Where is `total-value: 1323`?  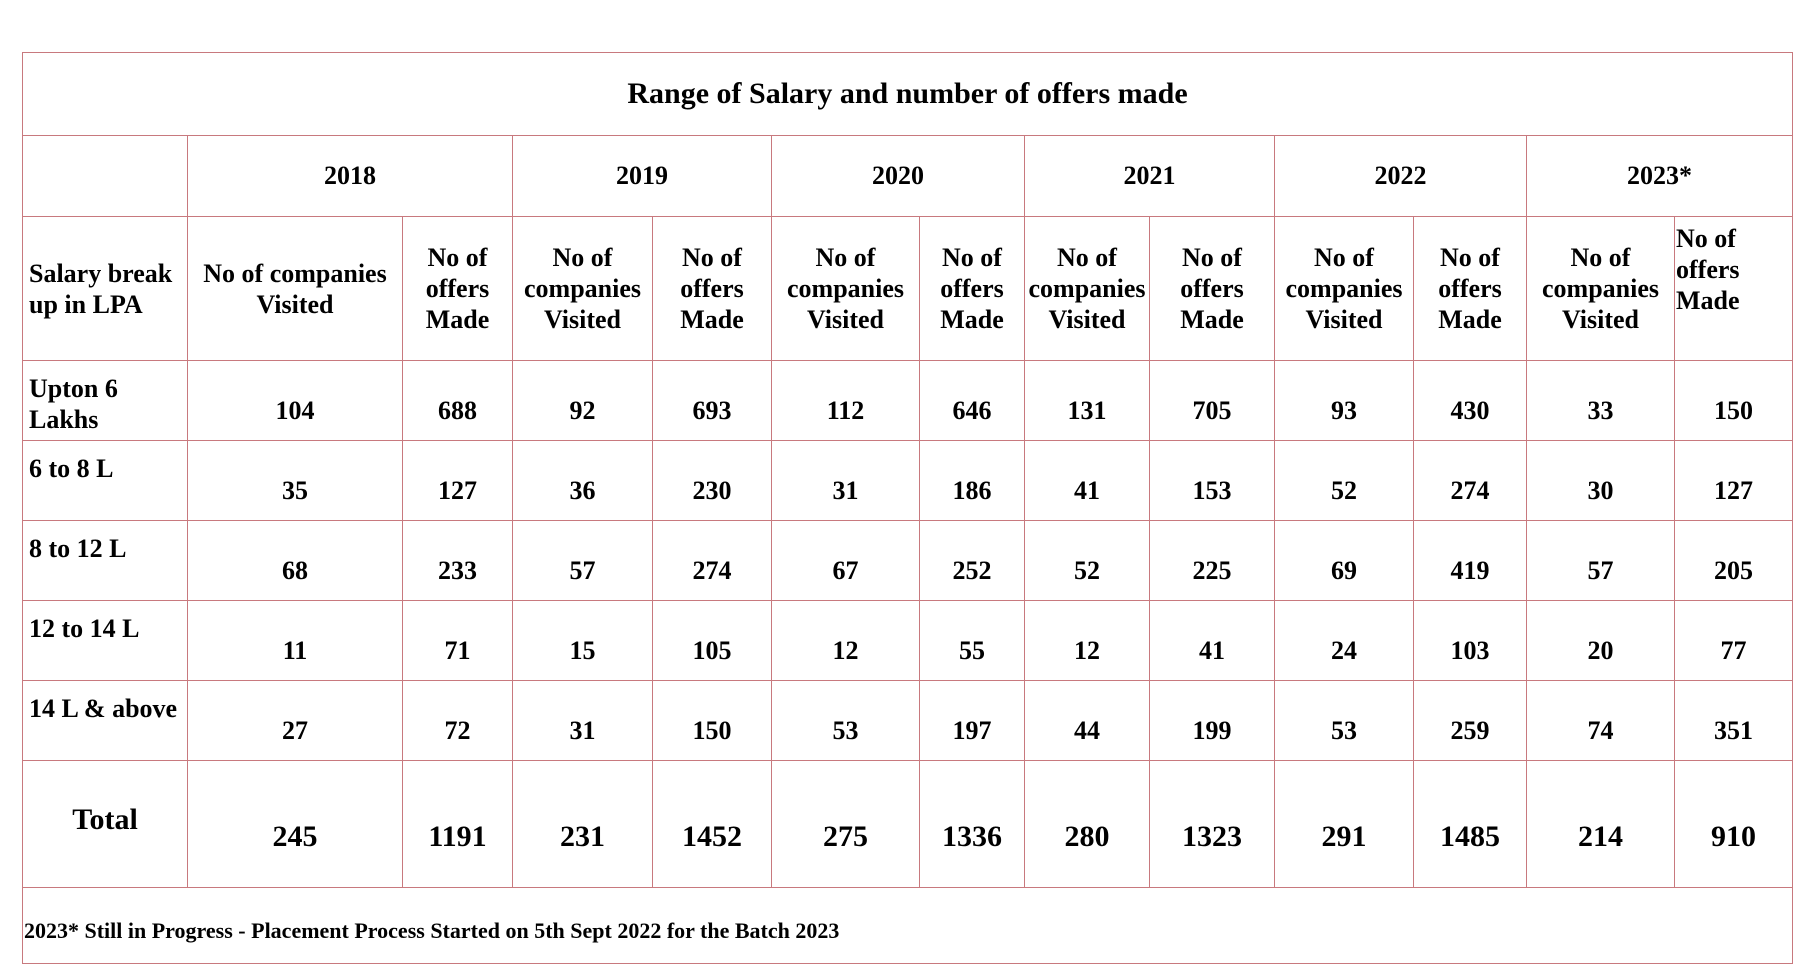 total-value: 1323 is located at coordinates (1212, 824).